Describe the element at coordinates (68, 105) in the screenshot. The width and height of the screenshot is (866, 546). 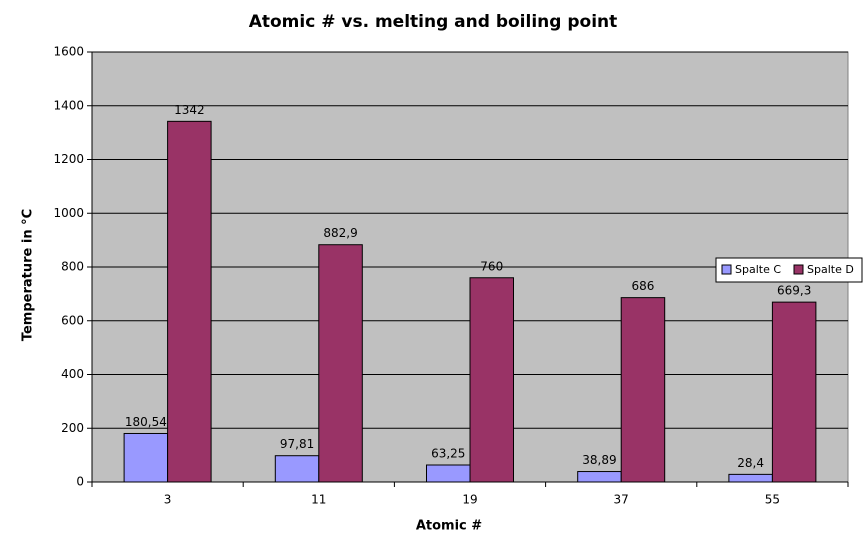
I see `y-tick-label: 1400` at that location.